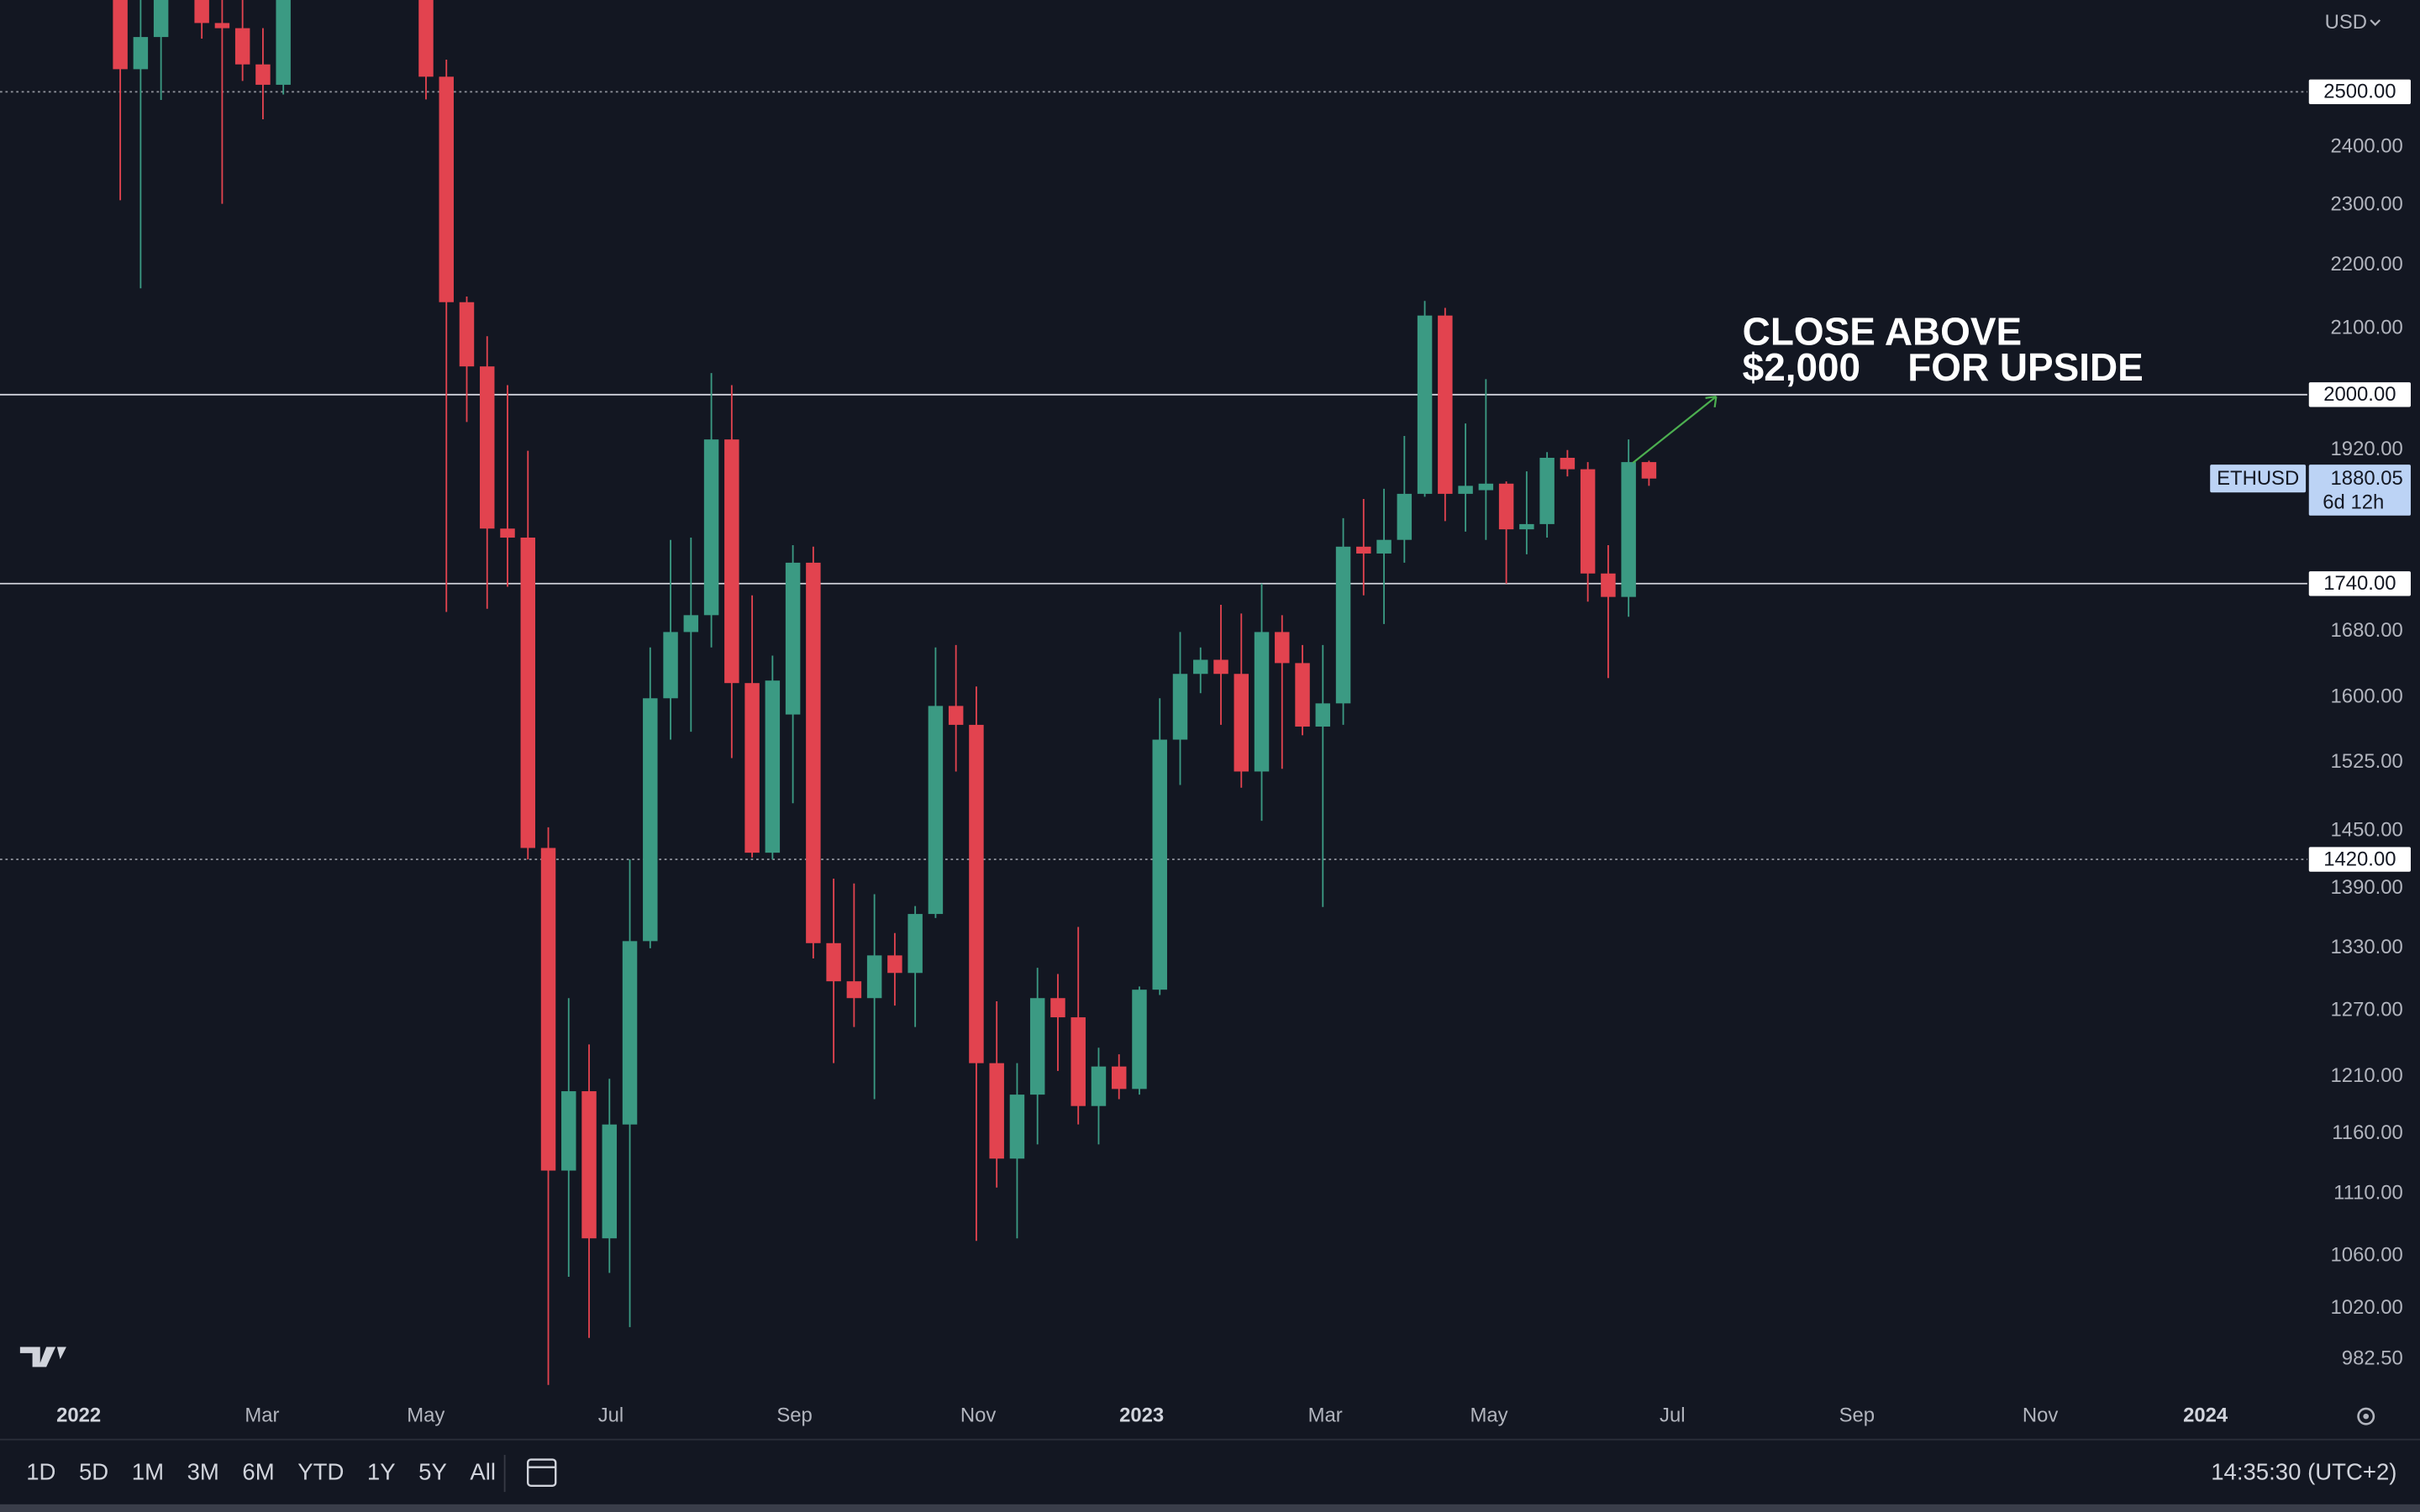 Image resolution: width=2420 pixels, height=1512 pixels. I want to click on x-tick-label: Jul, so click(611, 1415).